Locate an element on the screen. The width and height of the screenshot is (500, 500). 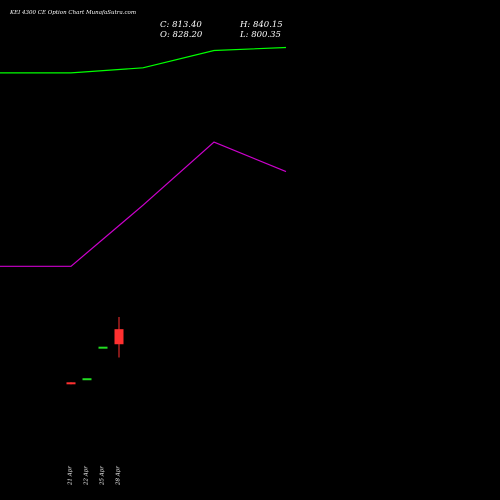
chart-title: KEI 4300 CE Option Chart MunafaSutra.com is located at coordinates (73, 13).